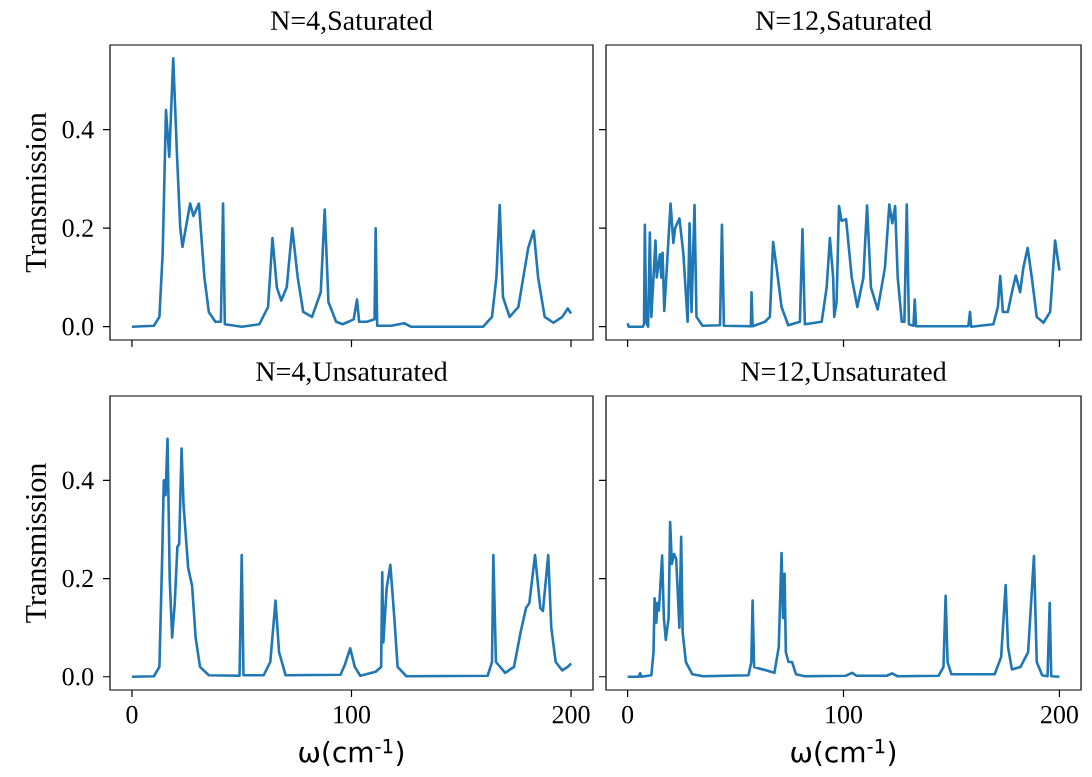 Image resolution: width=1092 pixels, height=777 pixels. What do you see at coordinates (352, 373) in the screenshot?
I see `chart-title: N=4,Unsaturated` at bounding box center [352, 373].